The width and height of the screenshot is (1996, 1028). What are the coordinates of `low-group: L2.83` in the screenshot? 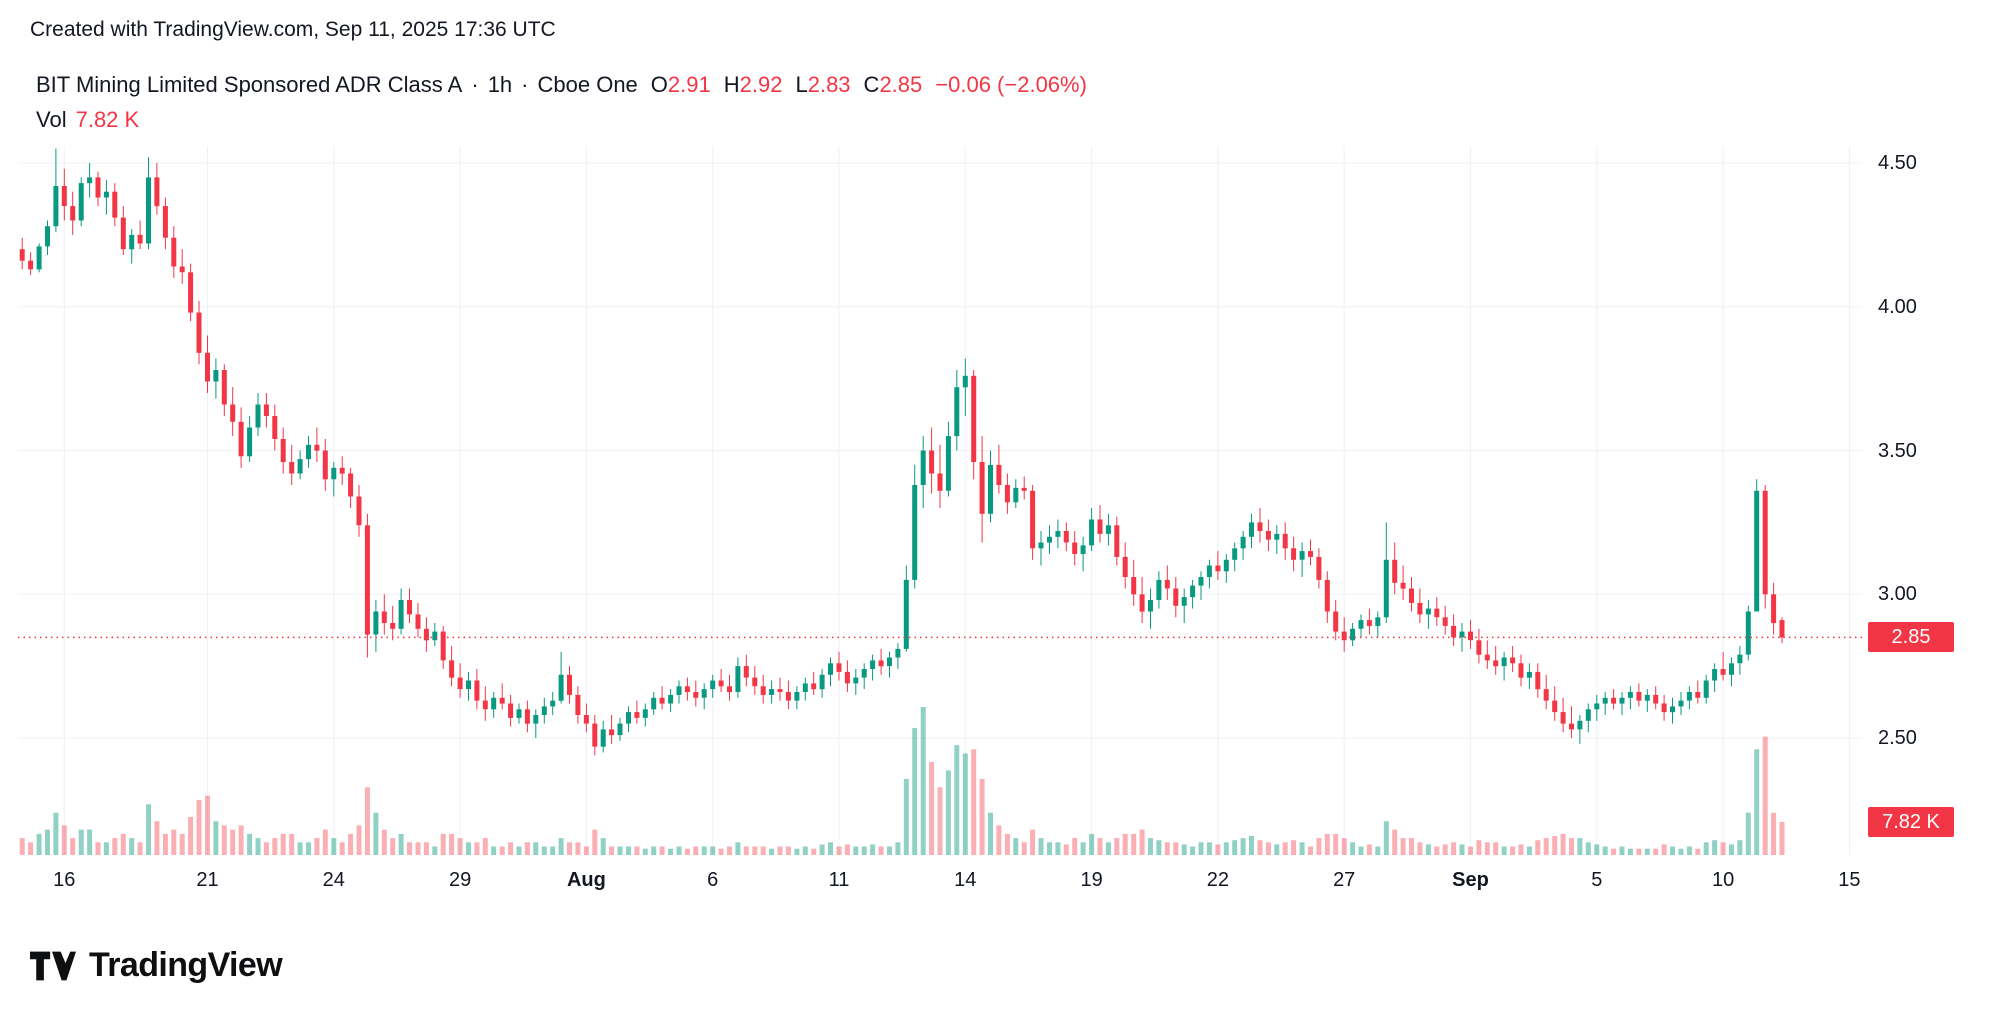 It's located at (822, 84).